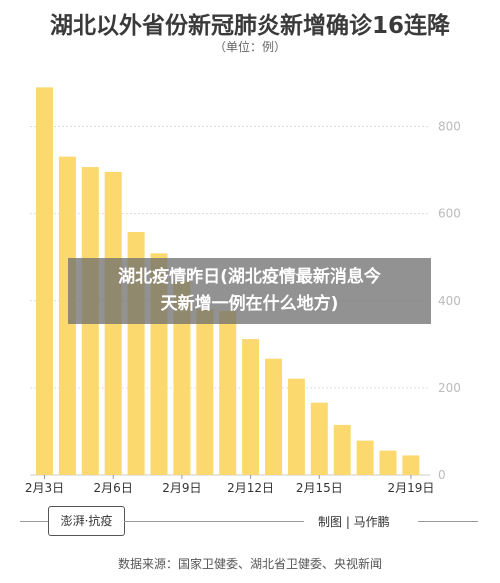  Describe the element at coordinates (449, 388) in the screenshot. I see `y-tick-label: 200` at that location.